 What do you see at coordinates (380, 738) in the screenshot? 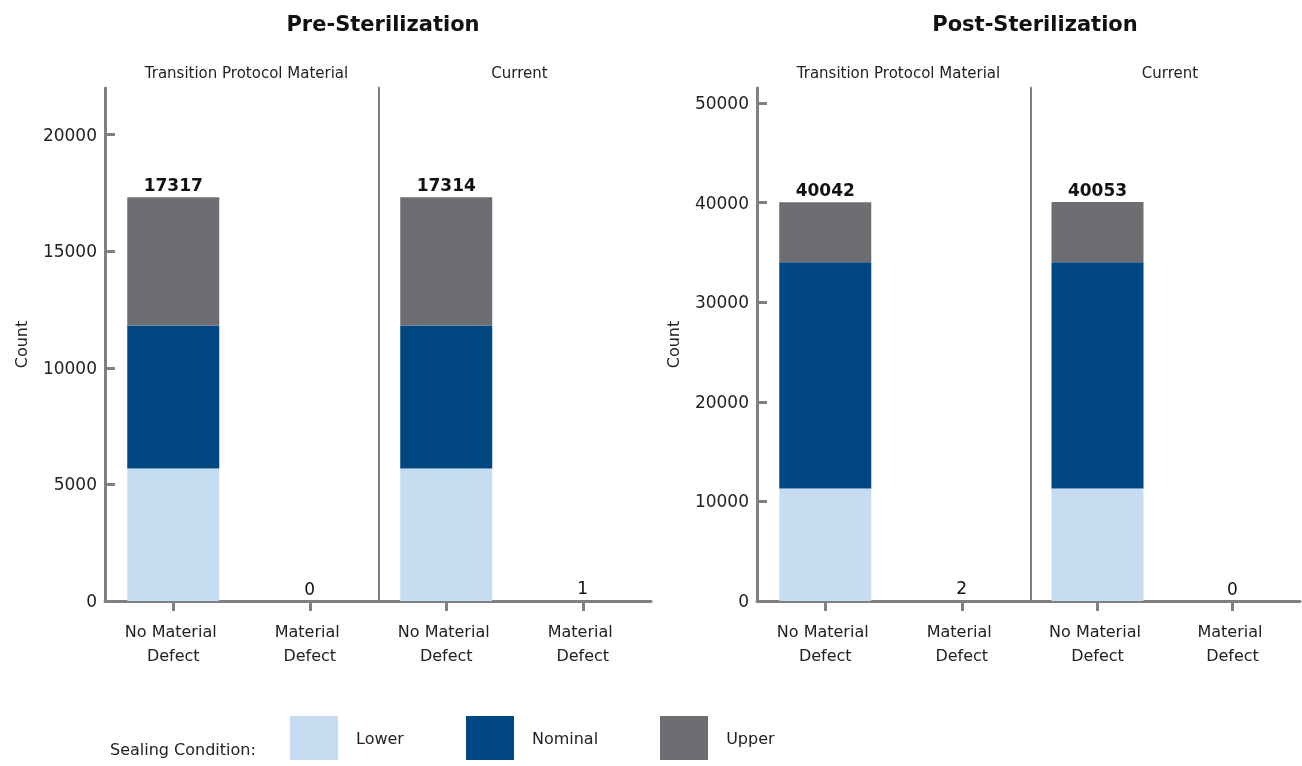
I see `text: Lower` at bounding box center [380, 738].